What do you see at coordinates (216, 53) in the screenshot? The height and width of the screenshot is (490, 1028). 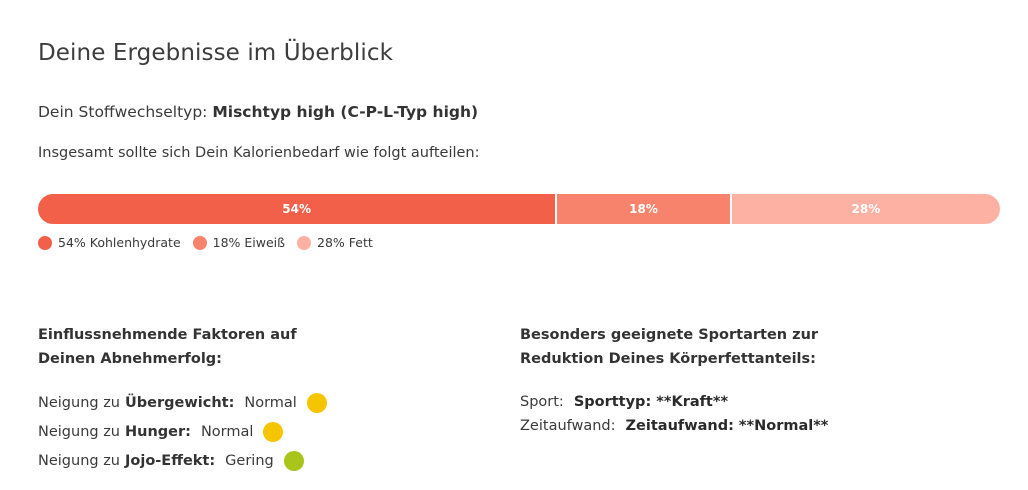 I see `page-title: Deine Ergebnisse im Überblick` at bounding box center [216, 53].